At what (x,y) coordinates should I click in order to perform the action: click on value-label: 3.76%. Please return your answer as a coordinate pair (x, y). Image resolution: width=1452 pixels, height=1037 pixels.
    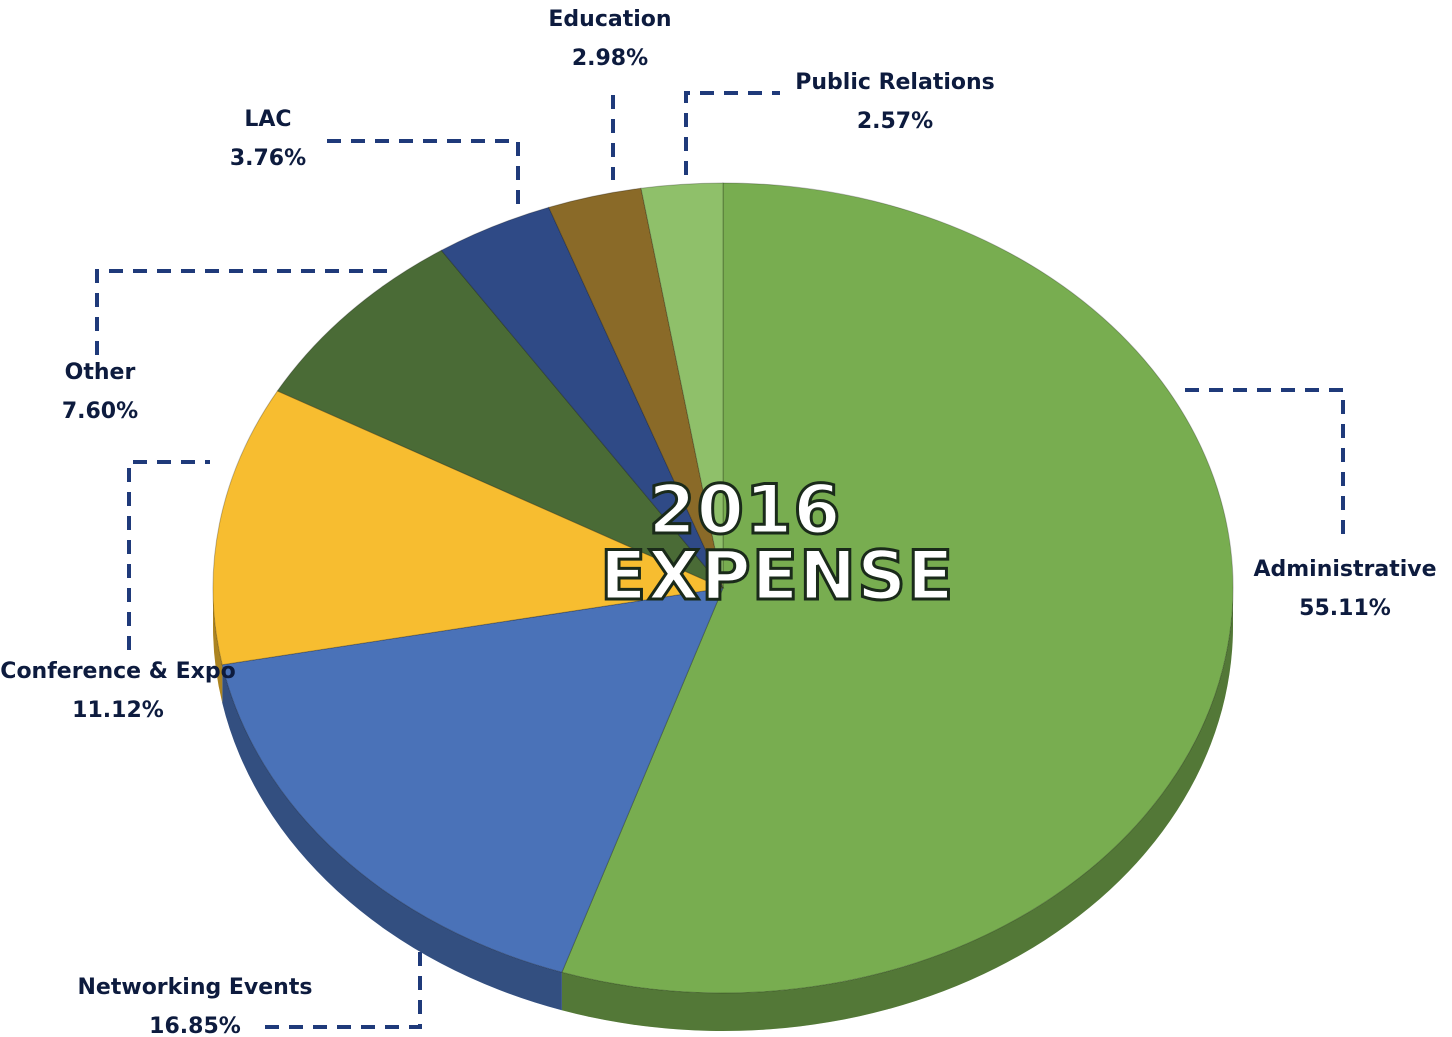
    Looking at the image, I should click on (268, 158).